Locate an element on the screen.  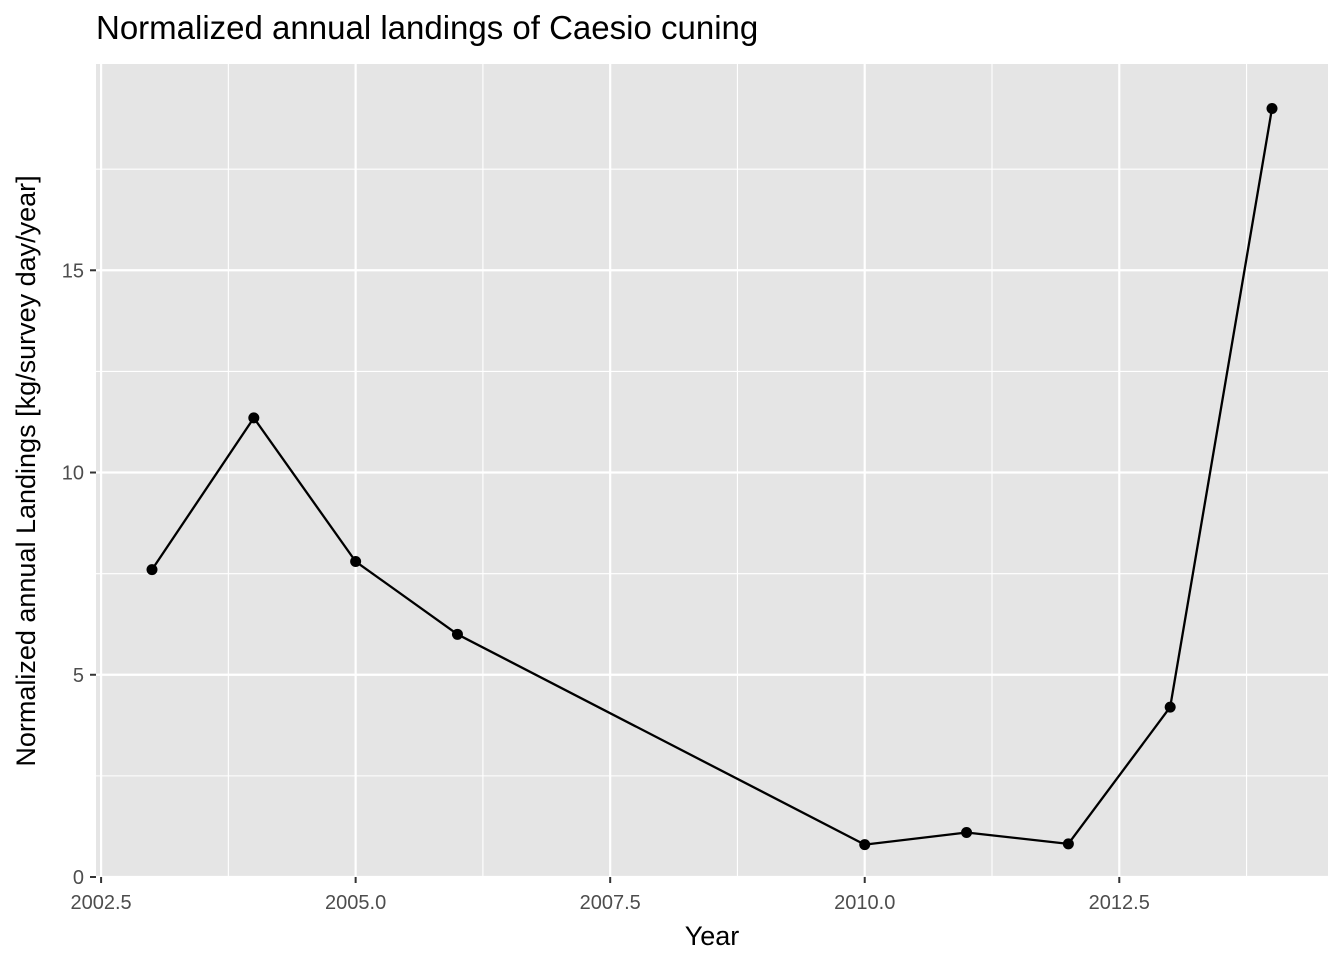
x-tick-label: 2002.5 is located at coordinates (101, 903).